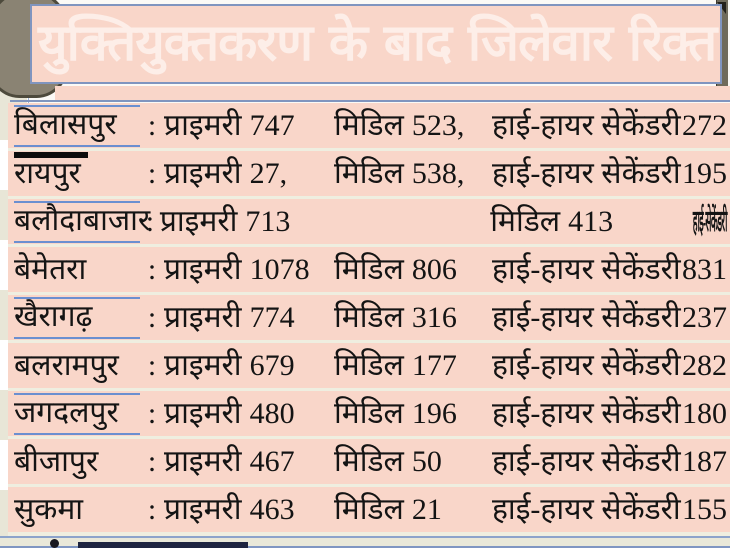  Describe the element at coordinates (392, 93) in the screenshot. I see `banner-underlap-strip` at that location.